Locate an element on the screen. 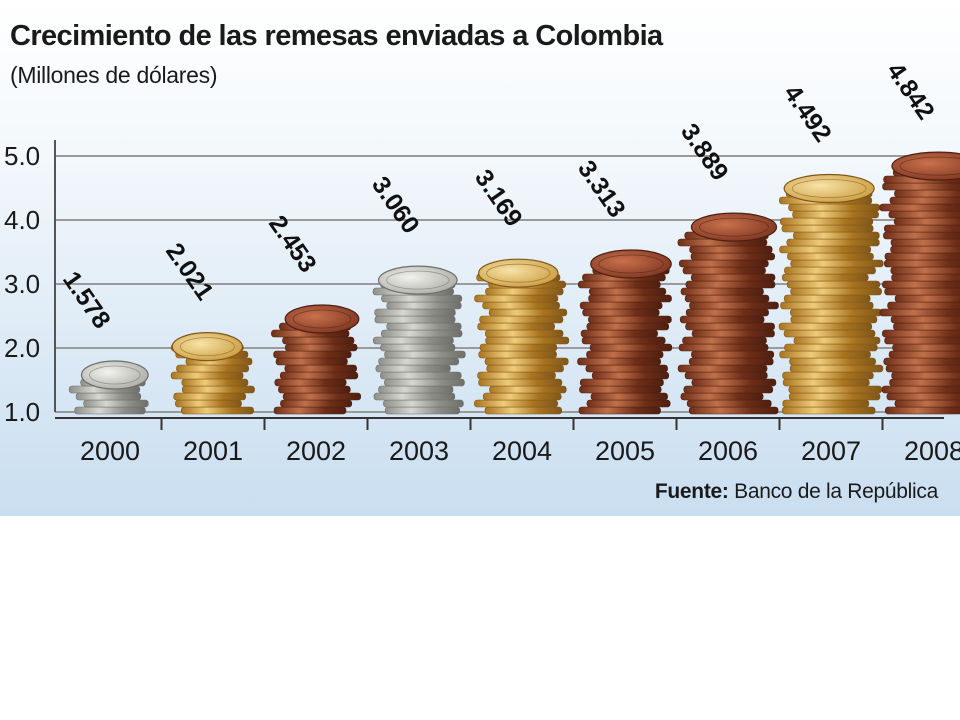  bar-2003 is located at coordinates (419, 340).